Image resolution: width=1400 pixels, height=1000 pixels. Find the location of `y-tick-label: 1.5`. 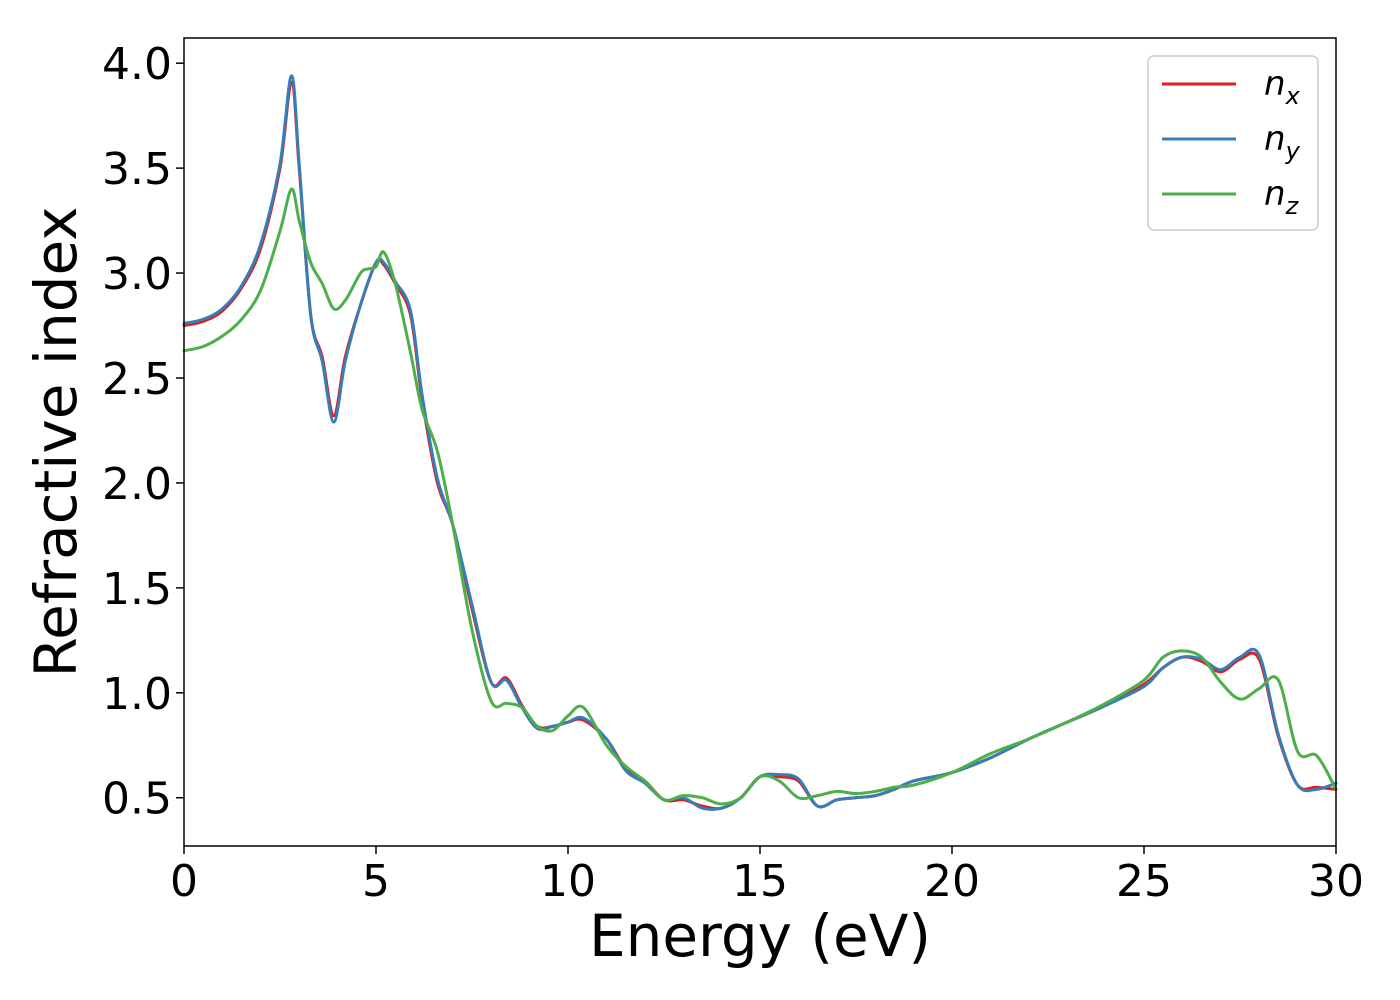

y-tick-label: 1.5 is located at coordinates (137, 589).